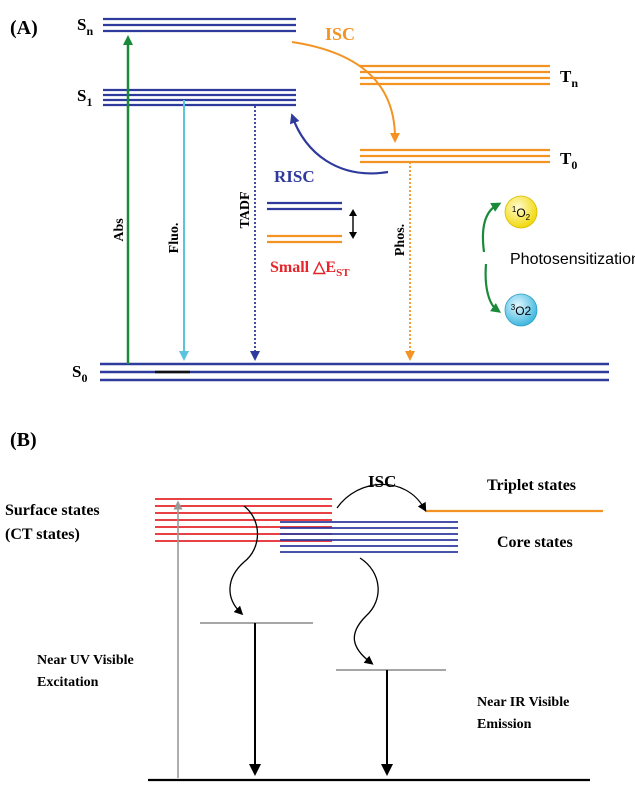 Image resolution: width=635 pixels, height=785 pixels. I want to click on triplet-states-label: Triplet states, so click(531, 485).